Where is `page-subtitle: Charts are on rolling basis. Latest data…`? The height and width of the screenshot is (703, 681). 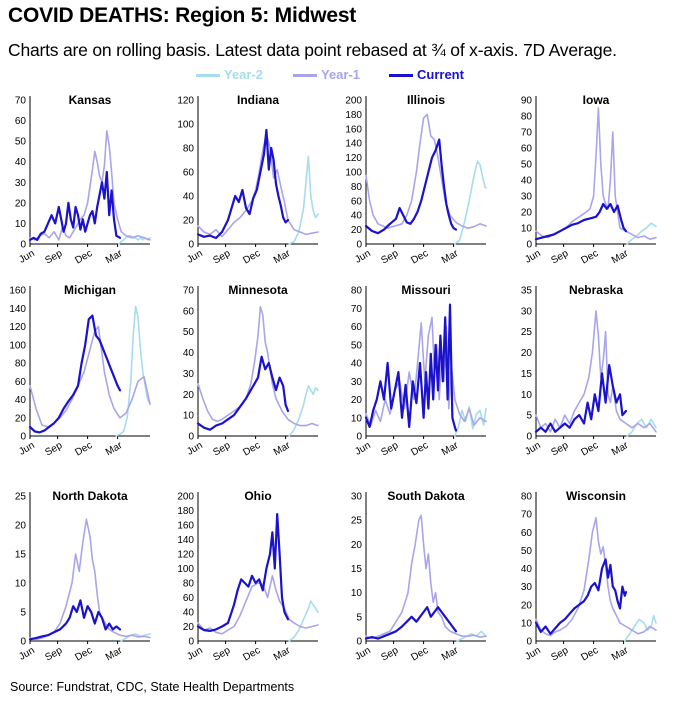 page-subtitle: Charts are on rolling basis. Latest data… is located at coordinates (312, 50).